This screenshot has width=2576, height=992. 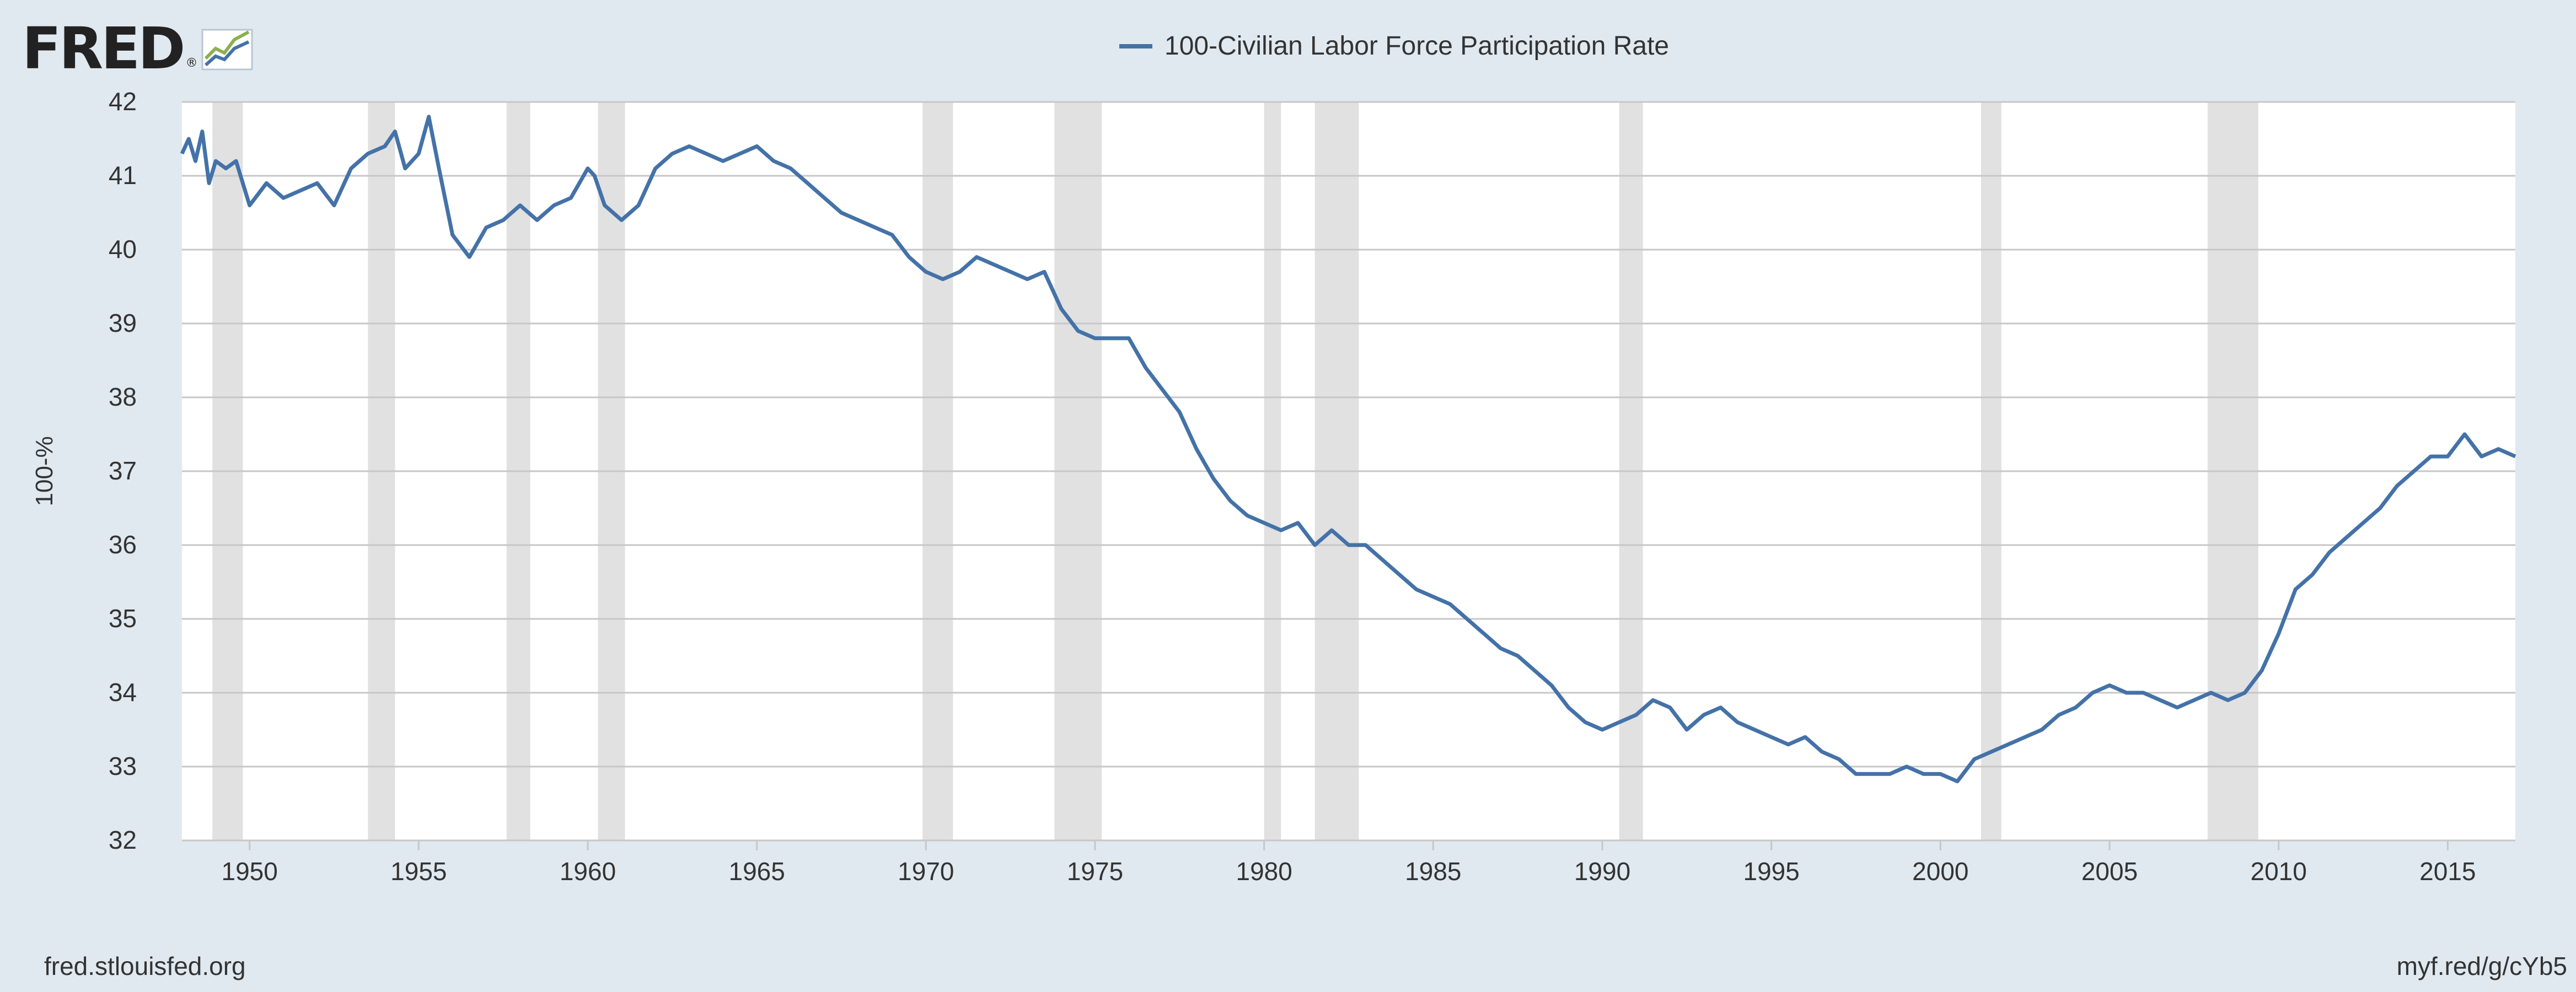 I want to click on y-tick-label: 37, so click(x=123, y=470).